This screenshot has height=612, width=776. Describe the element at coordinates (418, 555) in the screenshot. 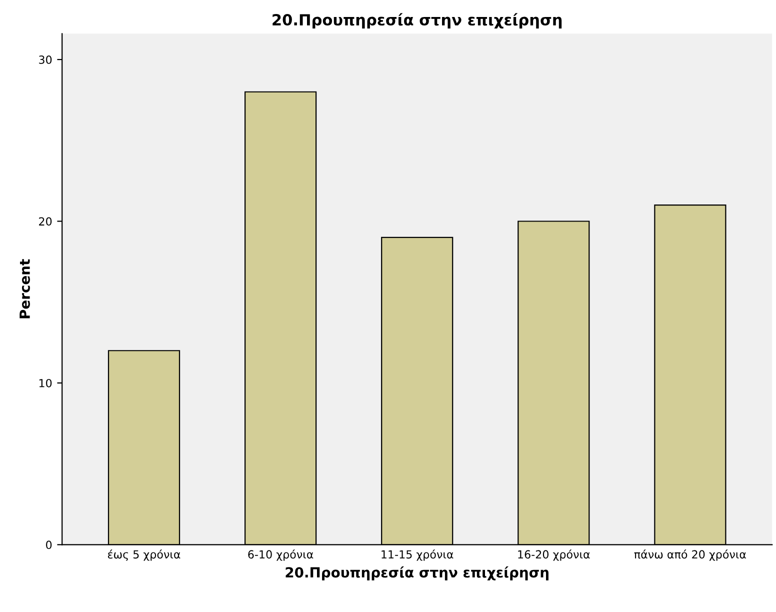

I see `x-tick-label: 11-15 χρόνια` at that location.